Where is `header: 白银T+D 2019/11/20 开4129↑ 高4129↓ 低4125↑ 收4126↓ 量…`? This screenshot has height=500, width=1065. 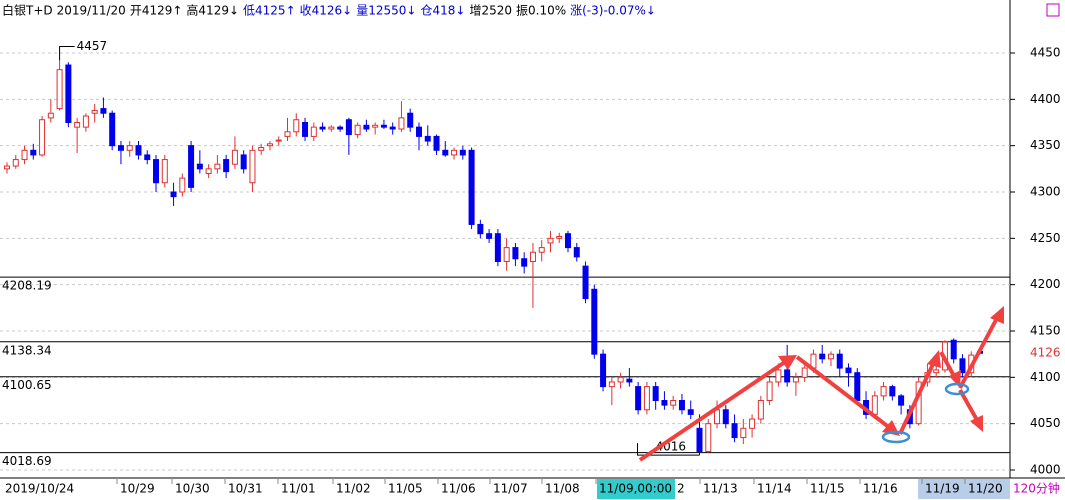
header: 白银T+D 2019/11/20 开4129↑ 高4129↓ 低4125↑ 收4126↓ 量… is located at coordinates (329, 10).